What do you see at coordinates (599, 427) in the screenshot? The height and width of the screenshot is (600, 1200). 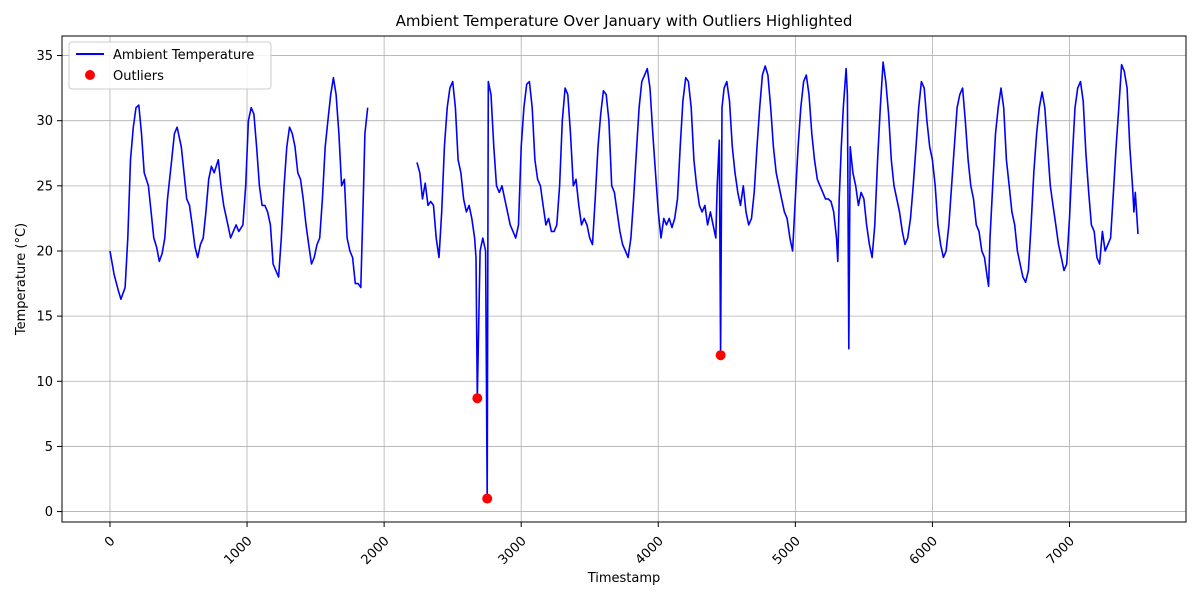 I see `outlier-layer` at bounding box center [599, 427].